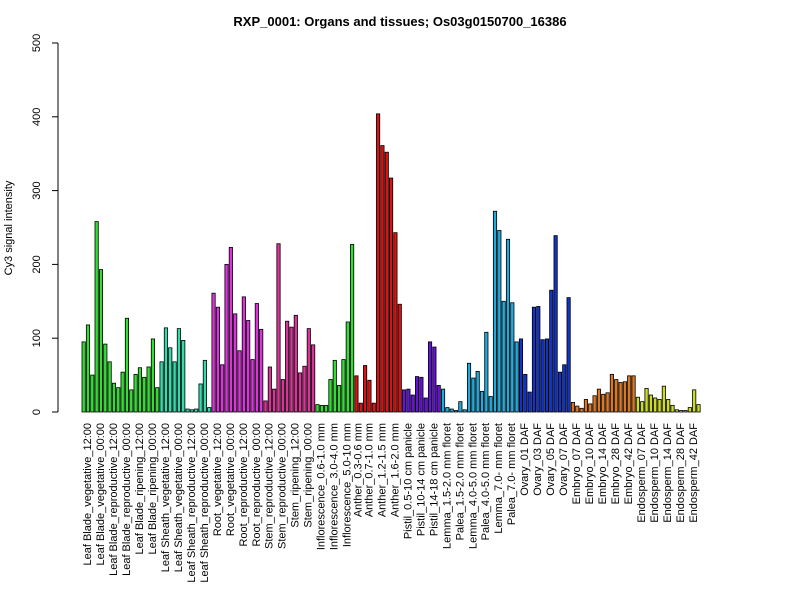 This screenshot has height=600, width=800. I want to click on y-tick-label: 100, so click(37, 338).